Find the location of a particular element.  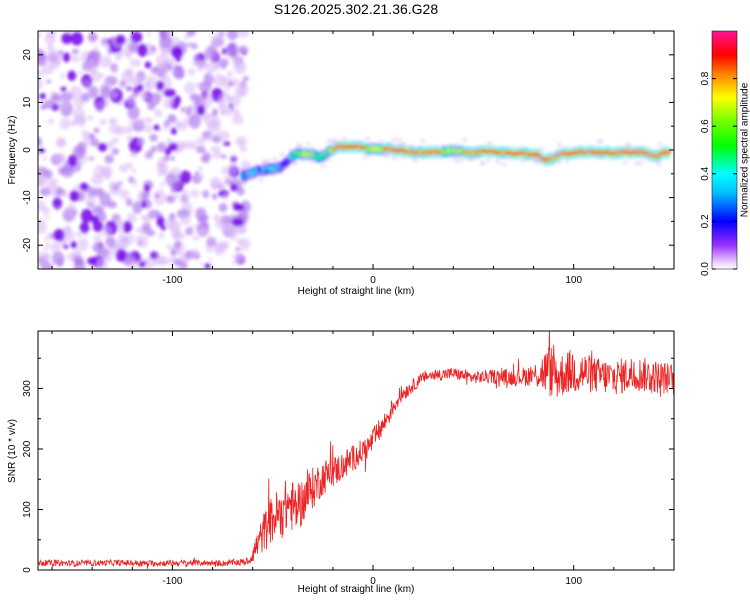

y-tick-label: -10 is located at coordinates (27, 197).